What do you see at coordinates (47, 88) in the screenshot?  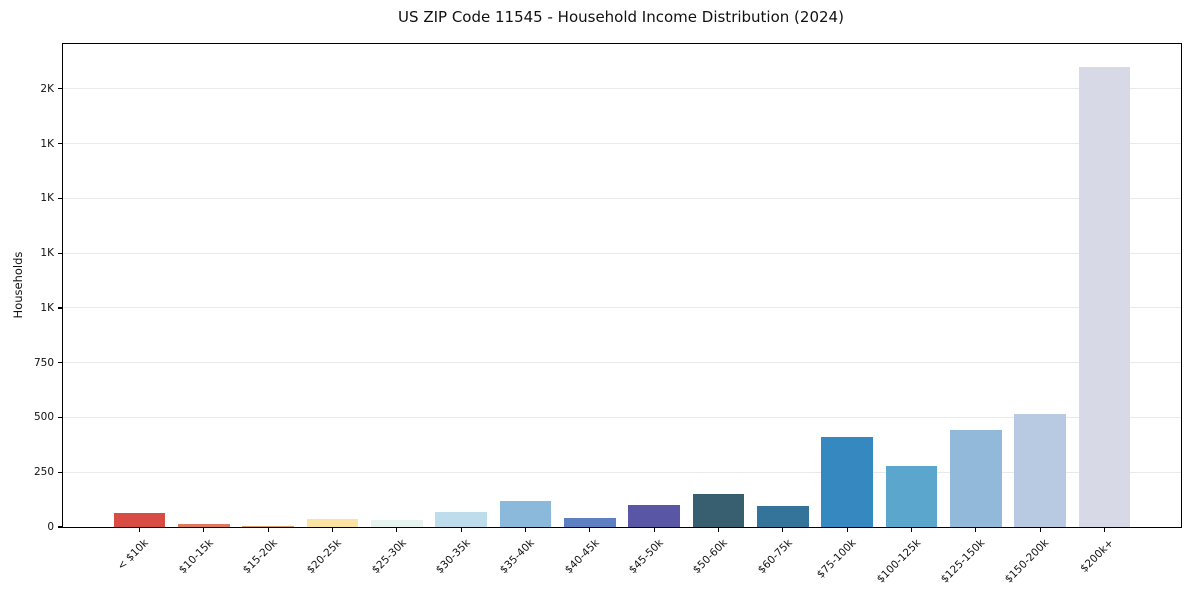 I see `y-tick-label: 2K` at bounding box center [47, 88].